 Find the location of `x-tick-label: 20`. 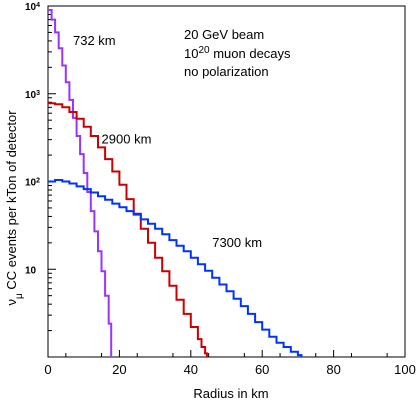

x-tick-label: 20 is located at coordinates (119, 369).